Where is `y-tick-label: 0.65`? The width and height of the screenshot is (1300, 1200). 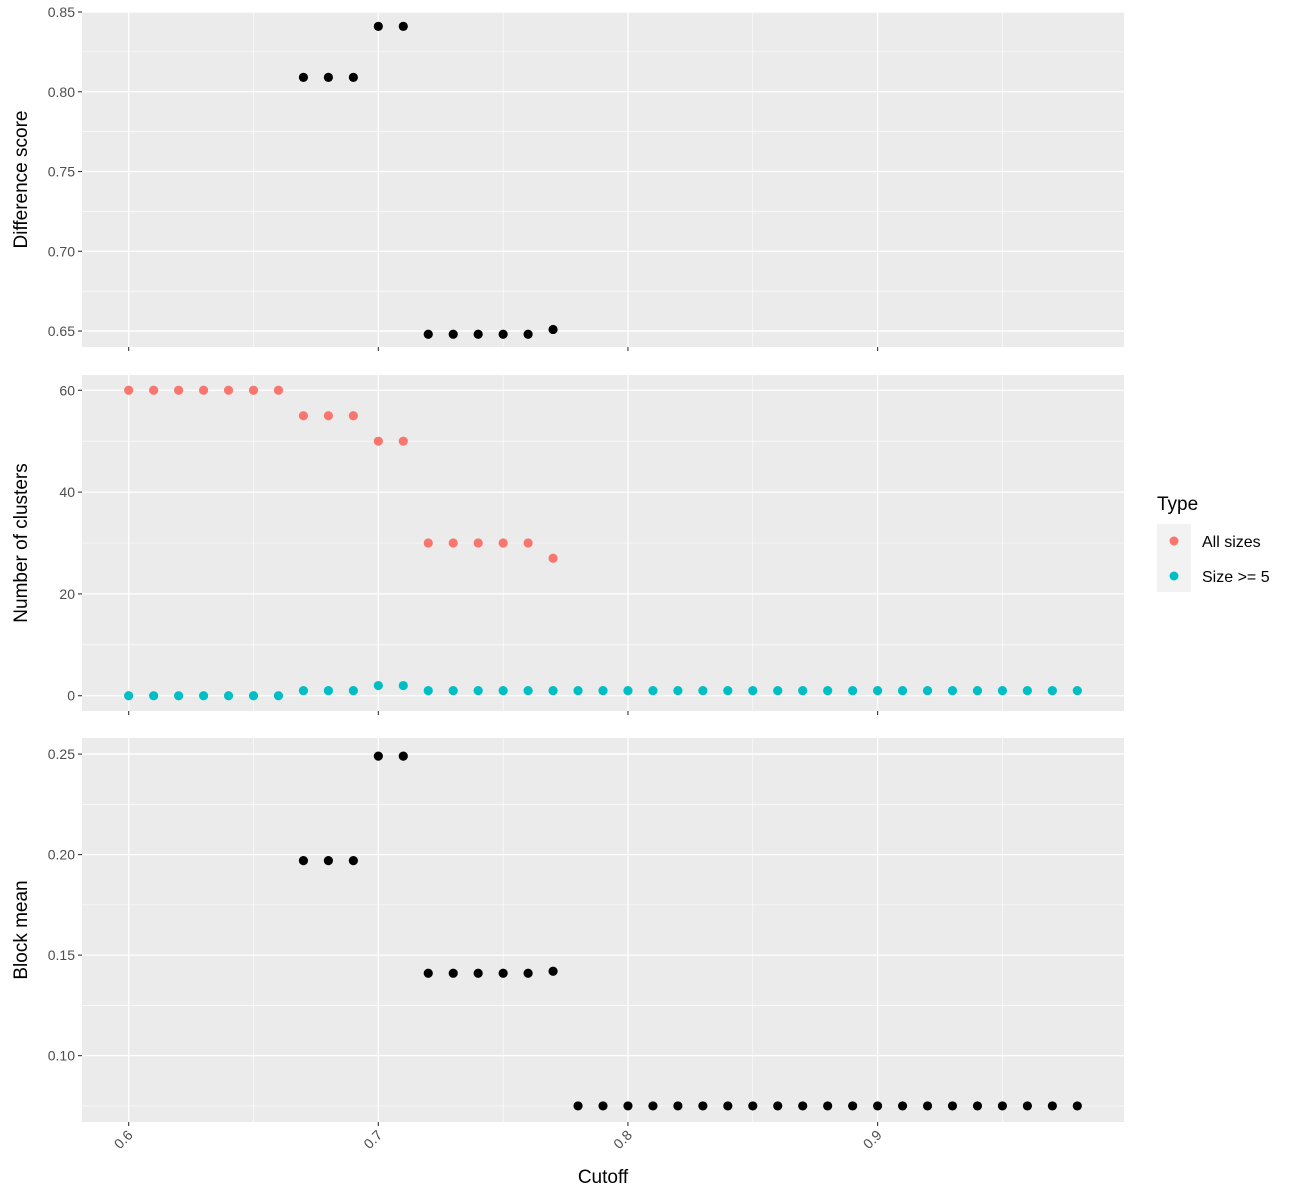
y-tick-label: 0.65 is located at coordinates (61, 331).